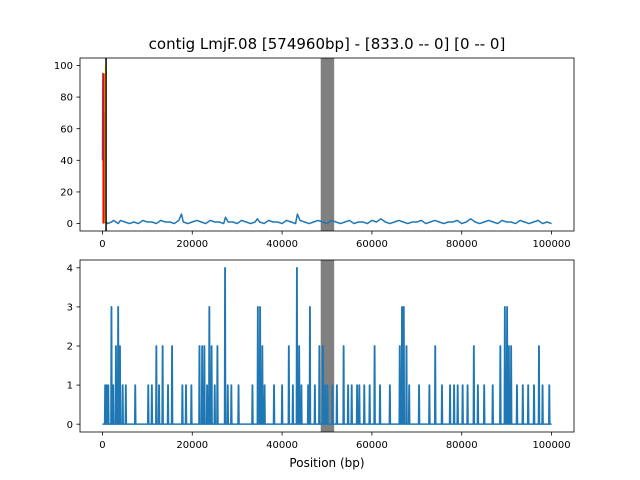  What do you see at coordinates (66, 98) in the screenshot?
I see `top-ytick-label: 80` at bounding box center [66, 98].